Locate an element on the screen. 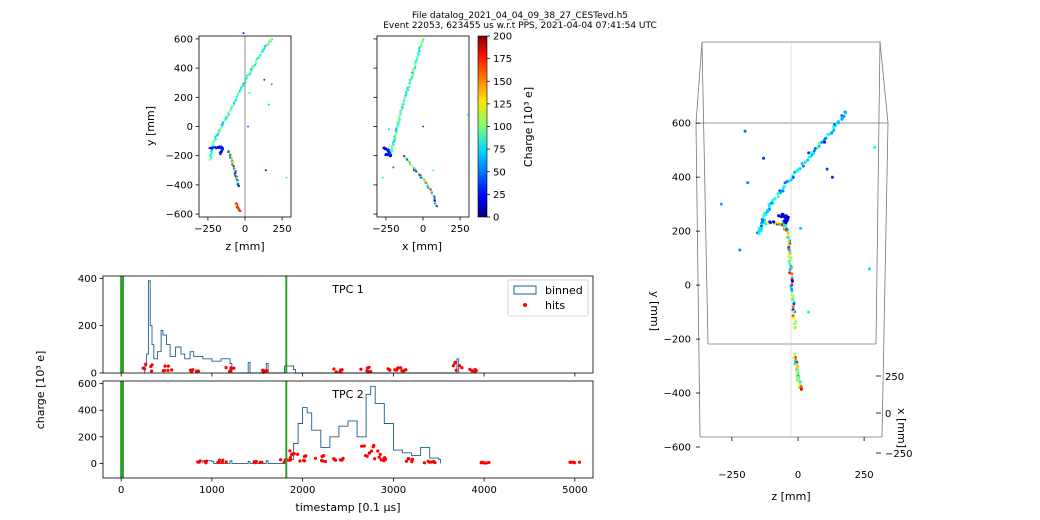  3d-ytick-label: 200 is located at coordinates (681, 232).